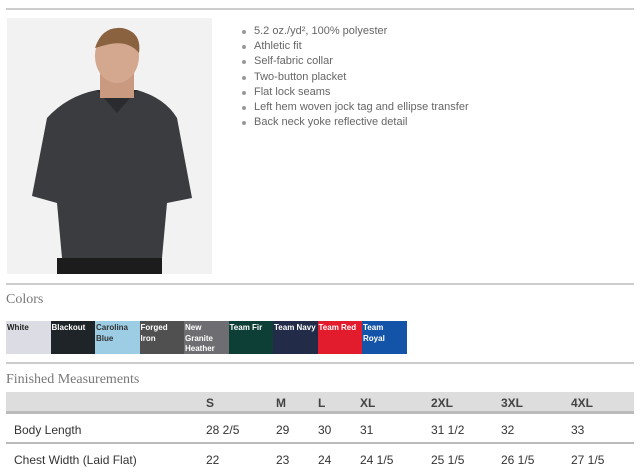 This screenshot has width=642, height=475. I want to click on measurement-value: 33, so click(578, 430).